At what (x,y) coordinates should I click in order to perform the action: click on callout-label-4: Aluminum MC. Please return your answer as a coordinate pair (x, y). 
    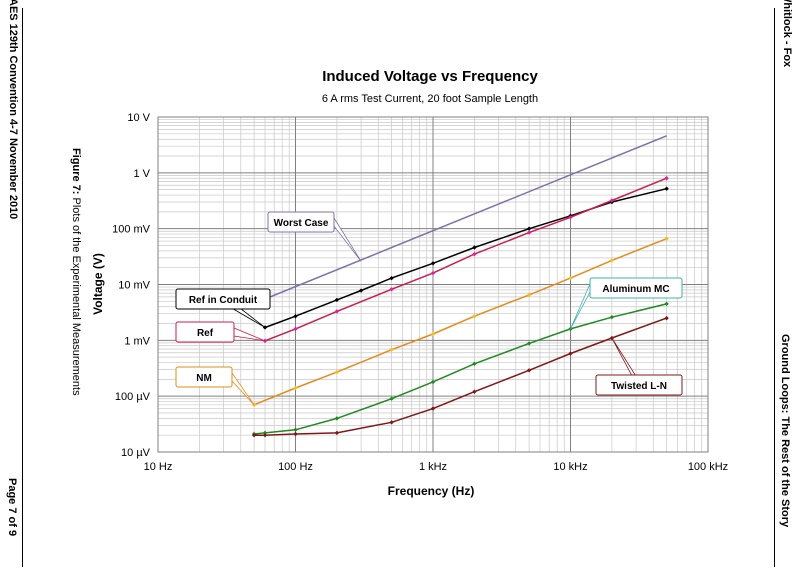
    Looking at the image, I should click on (635, 289).